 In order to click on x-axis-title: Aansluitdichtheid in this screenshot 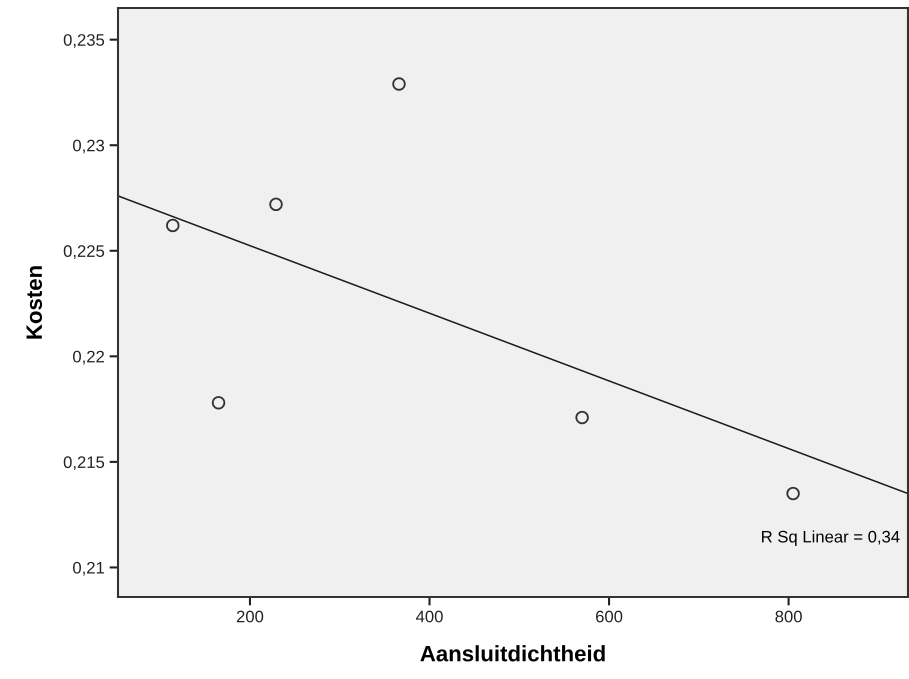, I will do `click(512, 653)`.